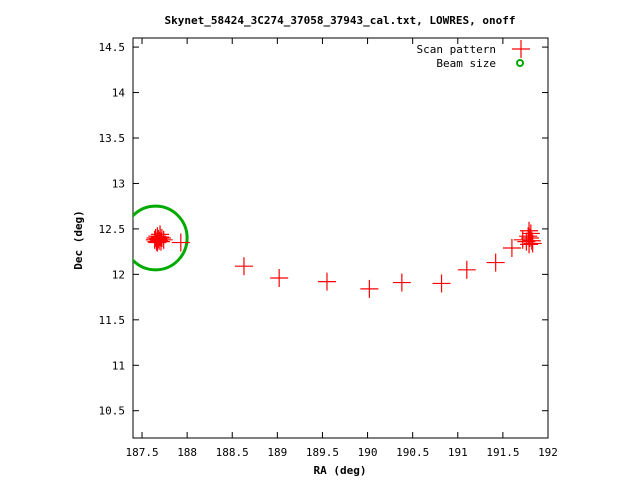  Describe the element at coordinates (141, 452) in the screenshot. I see `x-tick-label: 187.5` at that location.